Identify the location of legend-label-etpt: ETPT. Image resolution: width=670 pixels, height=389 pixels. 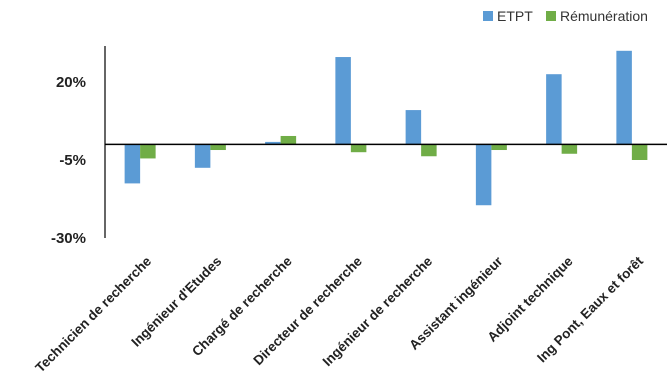
(515, 16).